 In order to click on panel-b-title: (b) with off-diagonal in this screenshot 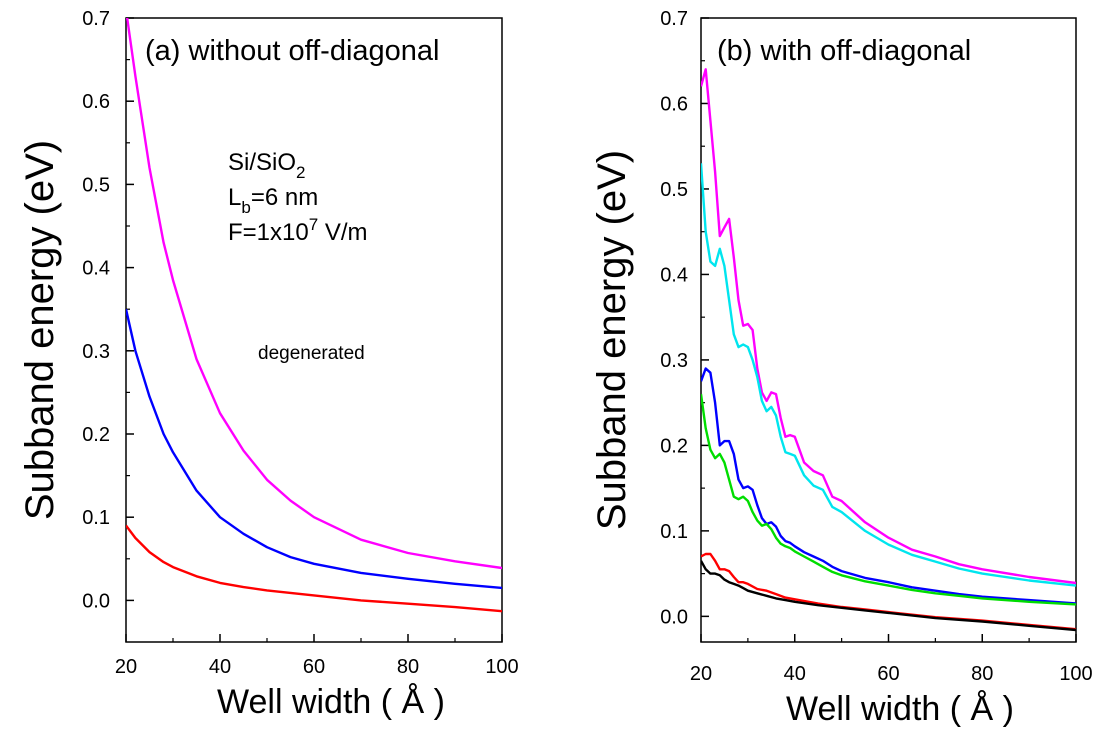, I will do `click(844, 51)`.